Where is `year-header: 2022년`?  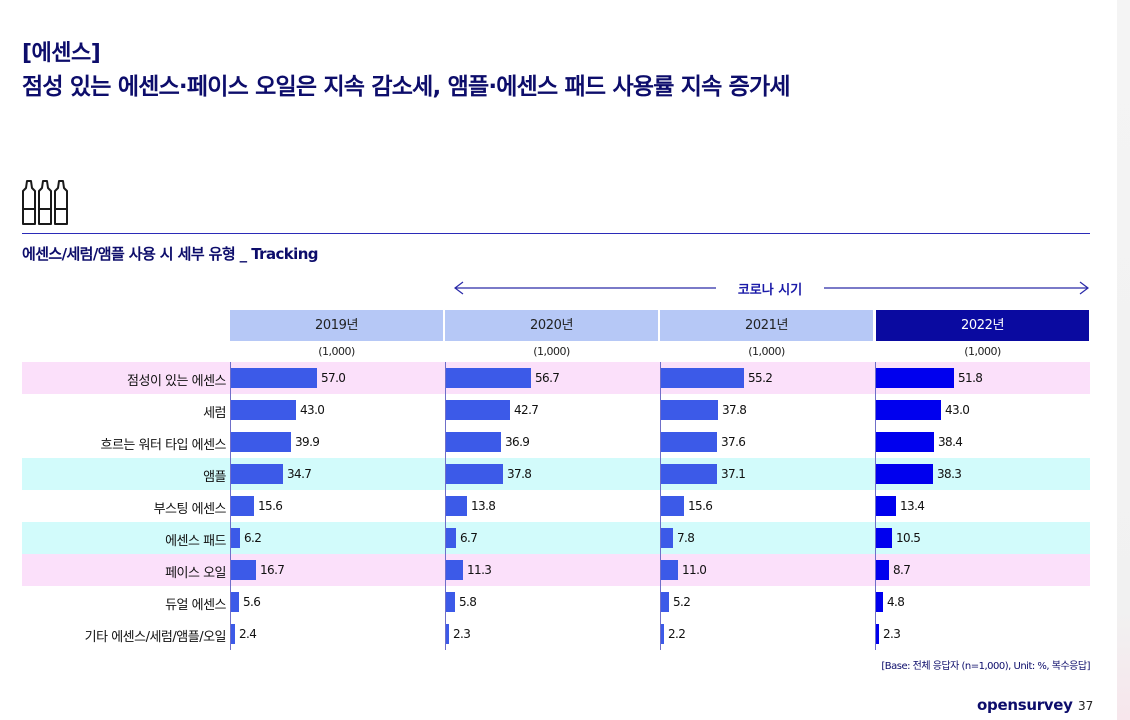
year-header: 2022년 is located at coordinates (982, 325).